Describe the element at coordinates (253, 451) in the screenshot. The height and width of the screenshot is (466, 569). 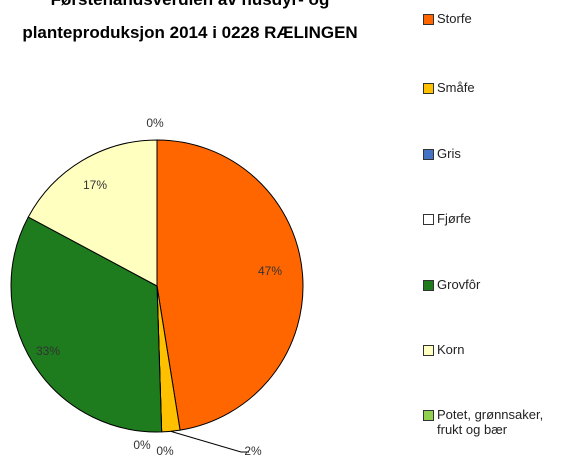
I see `data-label: 2%` at that location.